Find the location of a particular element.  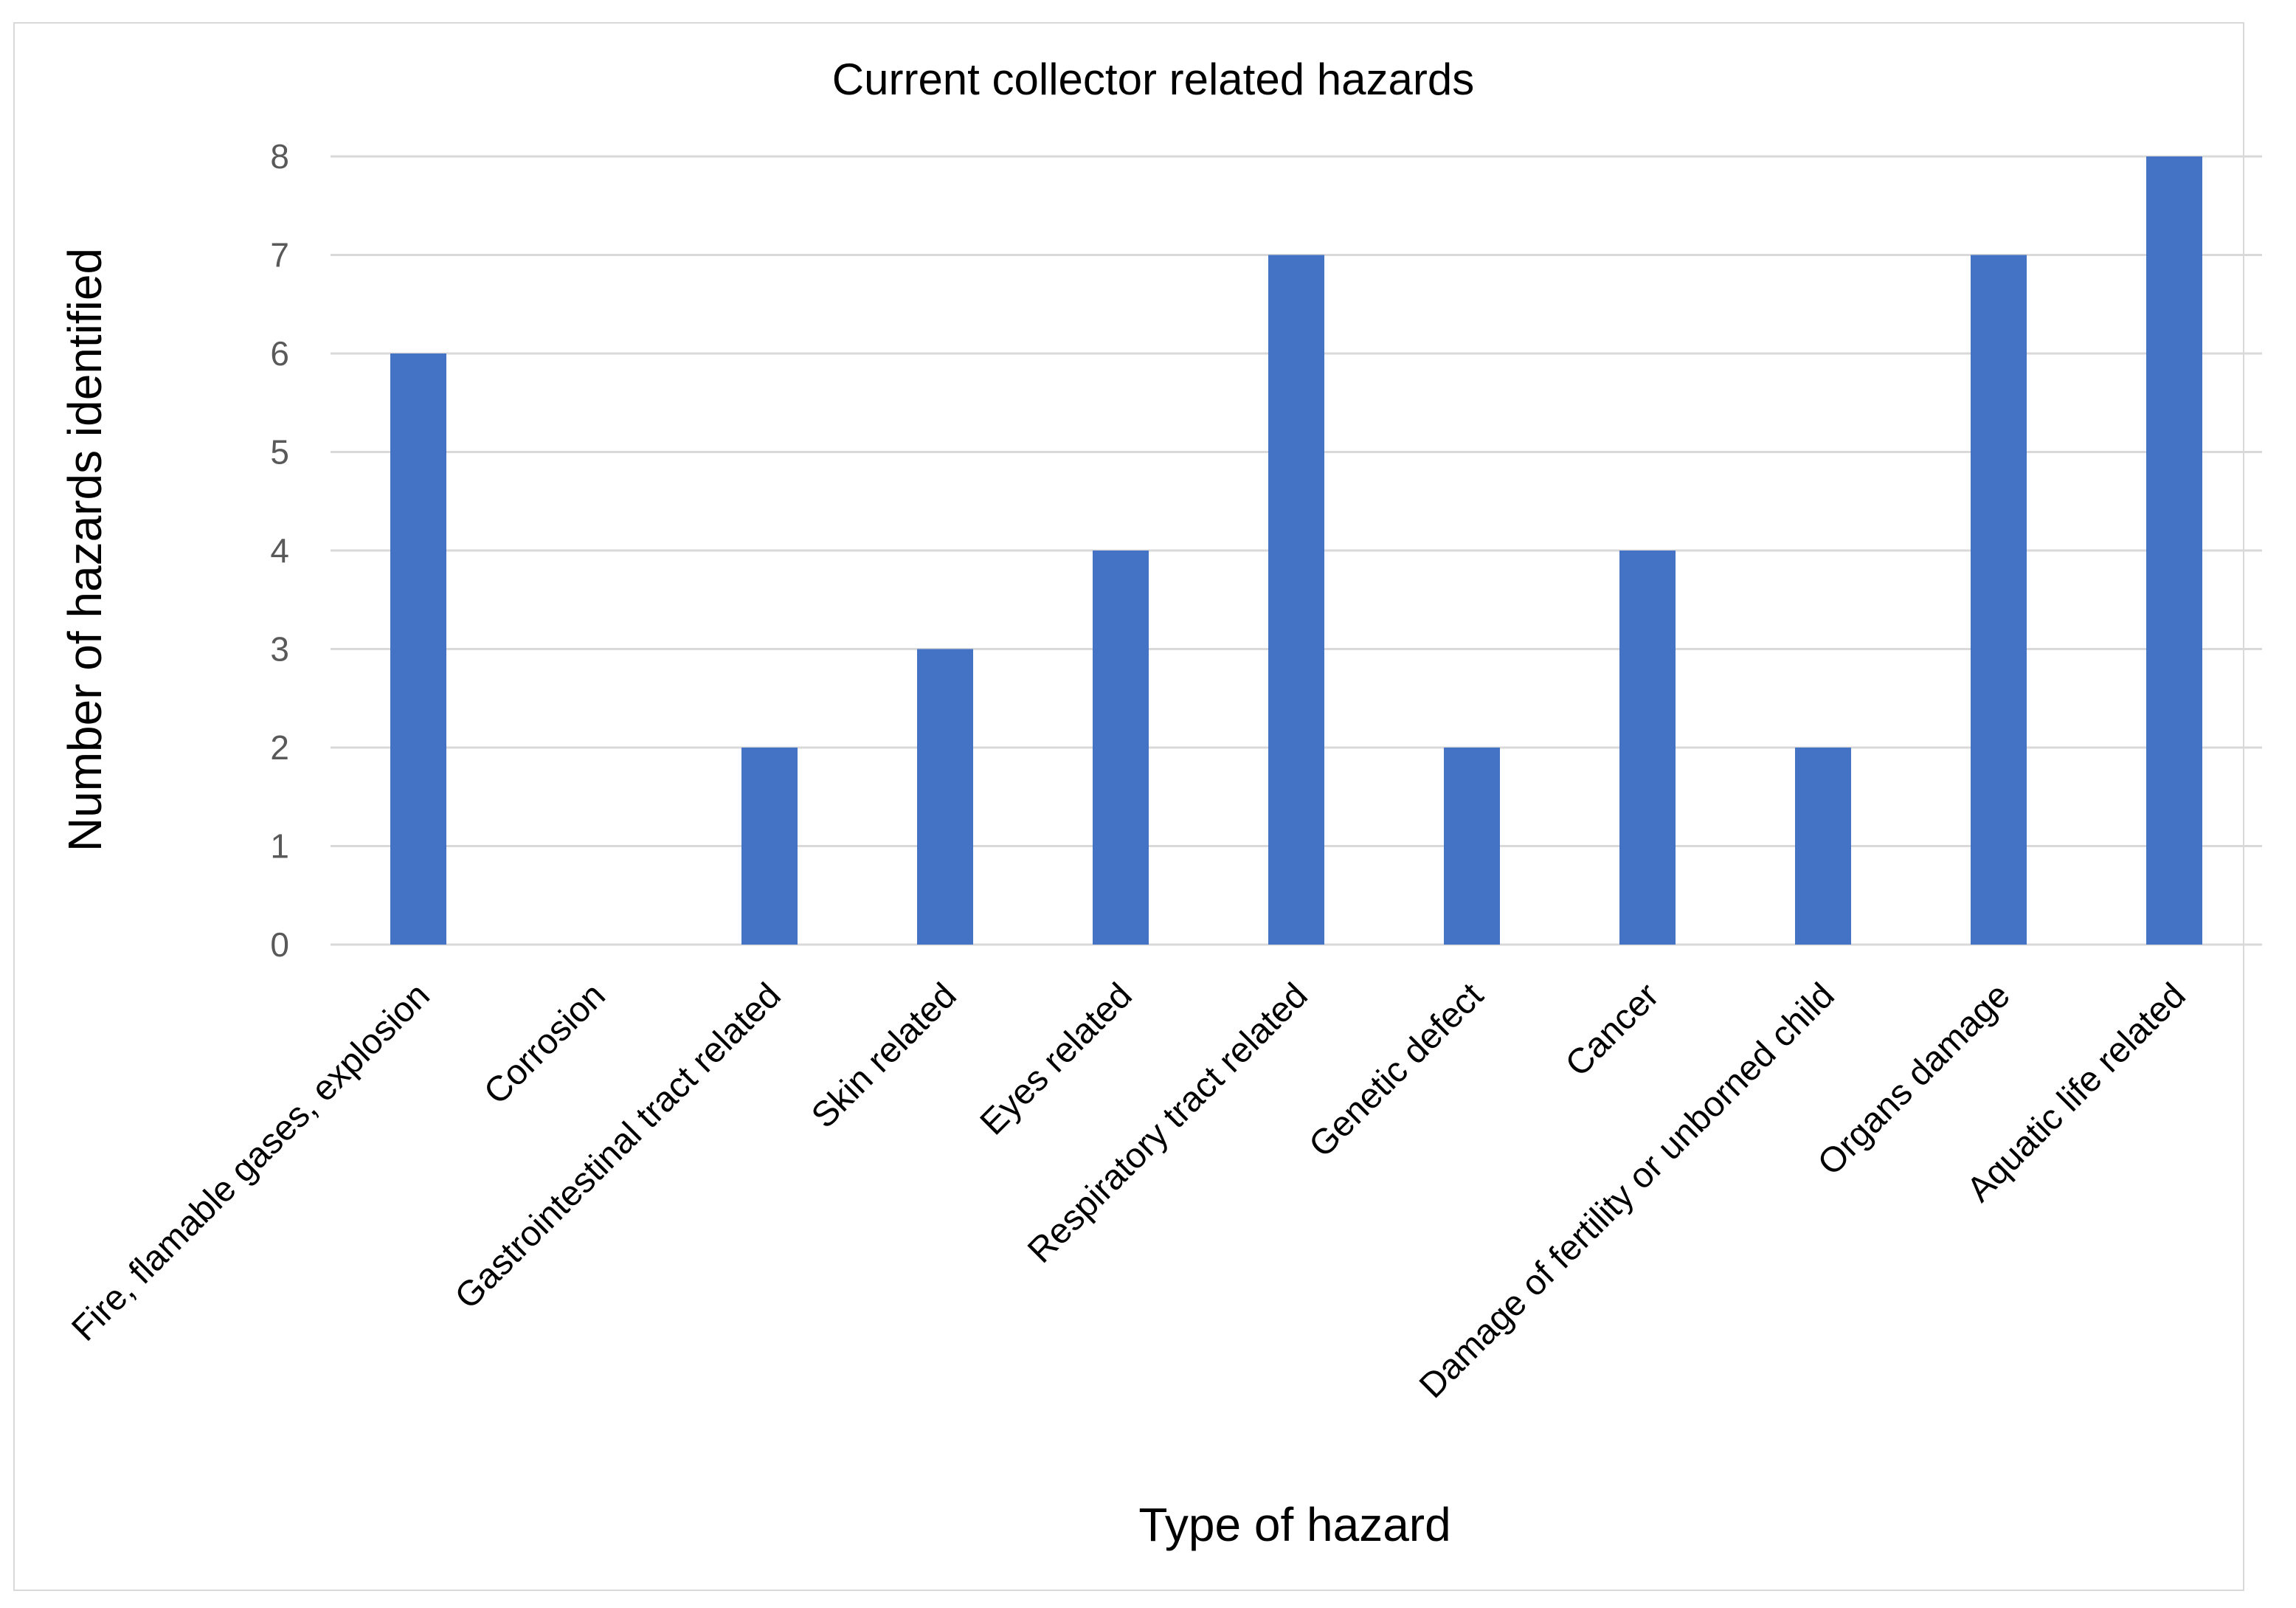

y-tick-label: 0 is located at coordinates (279, 944).